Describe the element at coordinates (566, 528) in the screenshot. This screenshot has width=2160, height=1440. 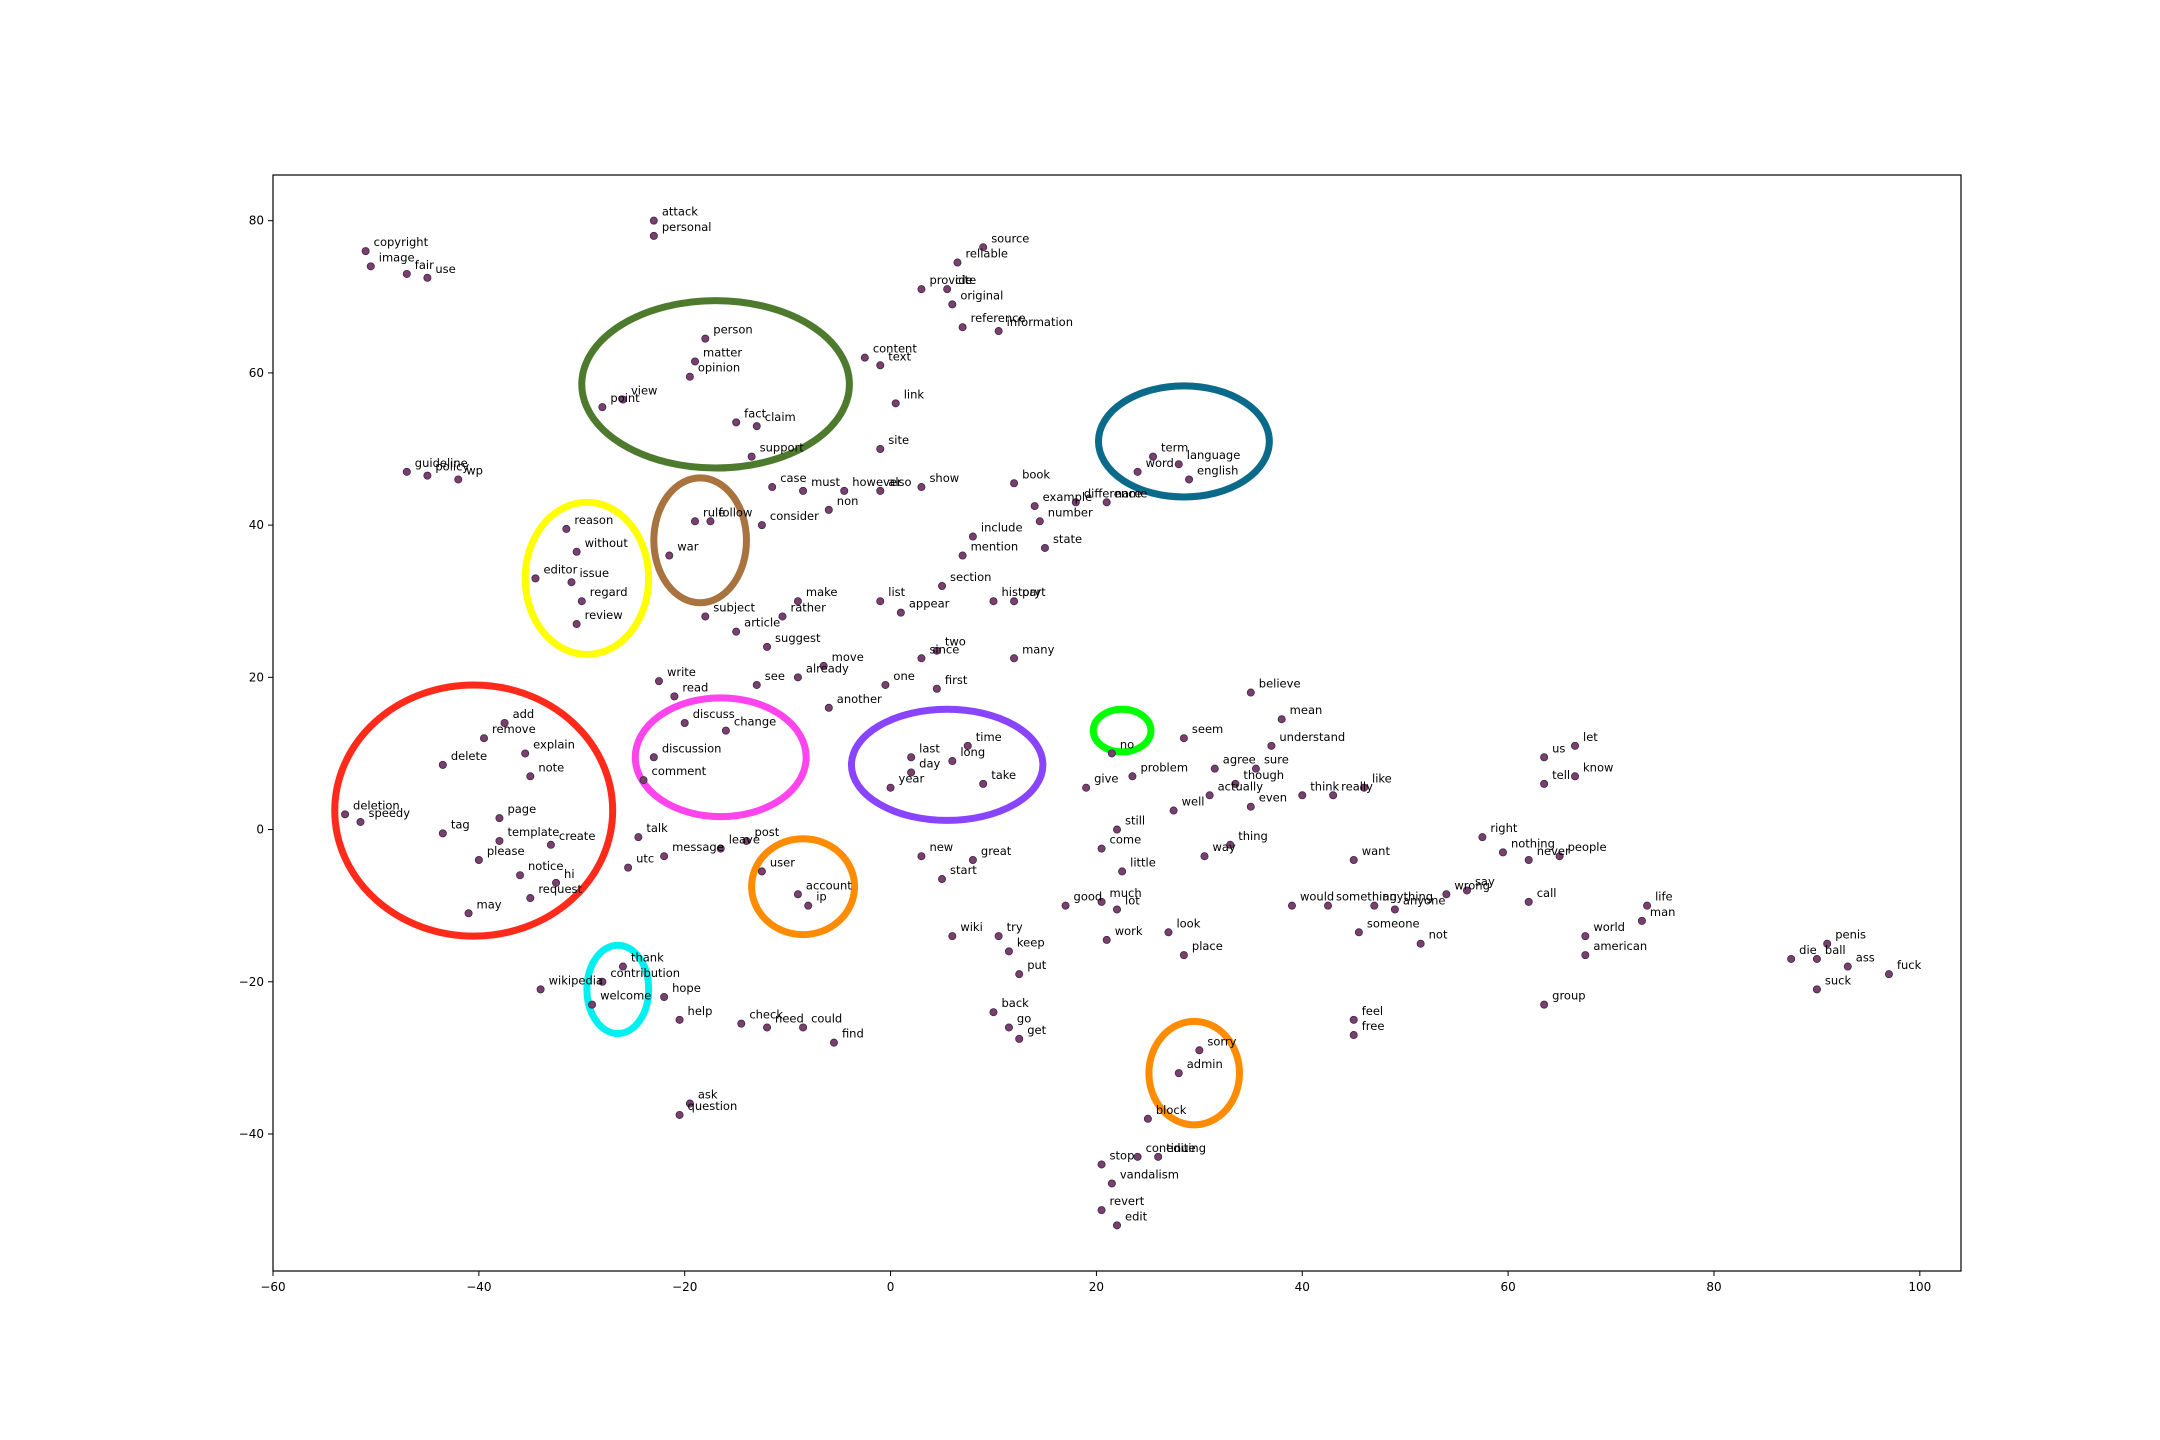
I see `point-reason` at that location.